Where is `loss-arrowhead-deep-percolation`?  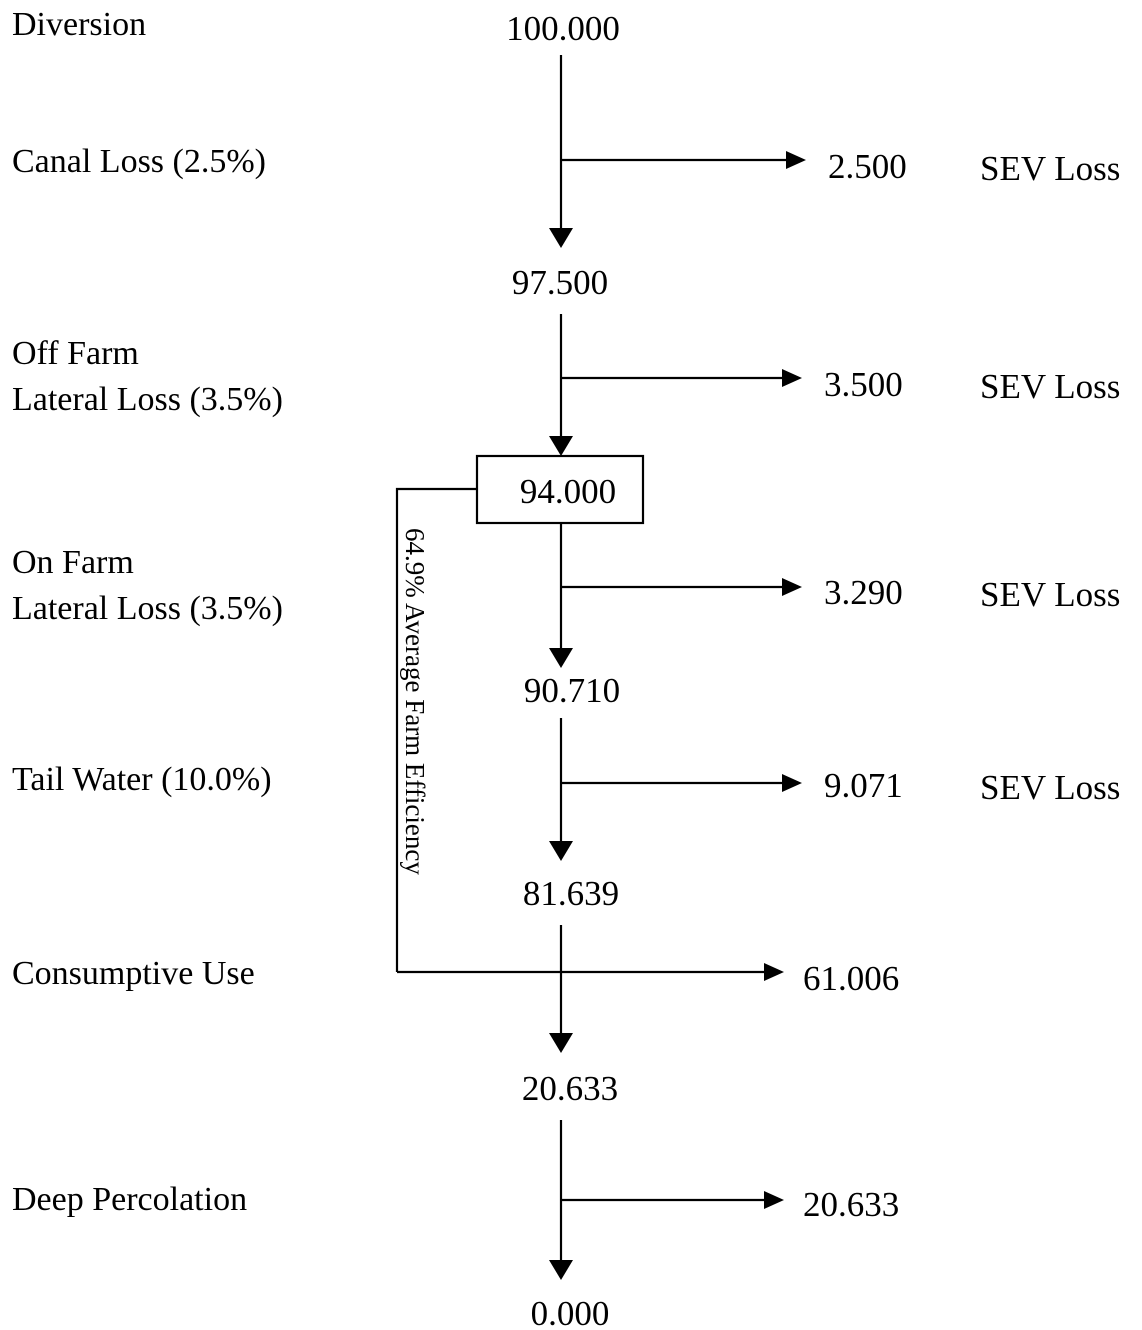
loss-arrowhead-deep-percolation is located at coordinates (774, 1200).